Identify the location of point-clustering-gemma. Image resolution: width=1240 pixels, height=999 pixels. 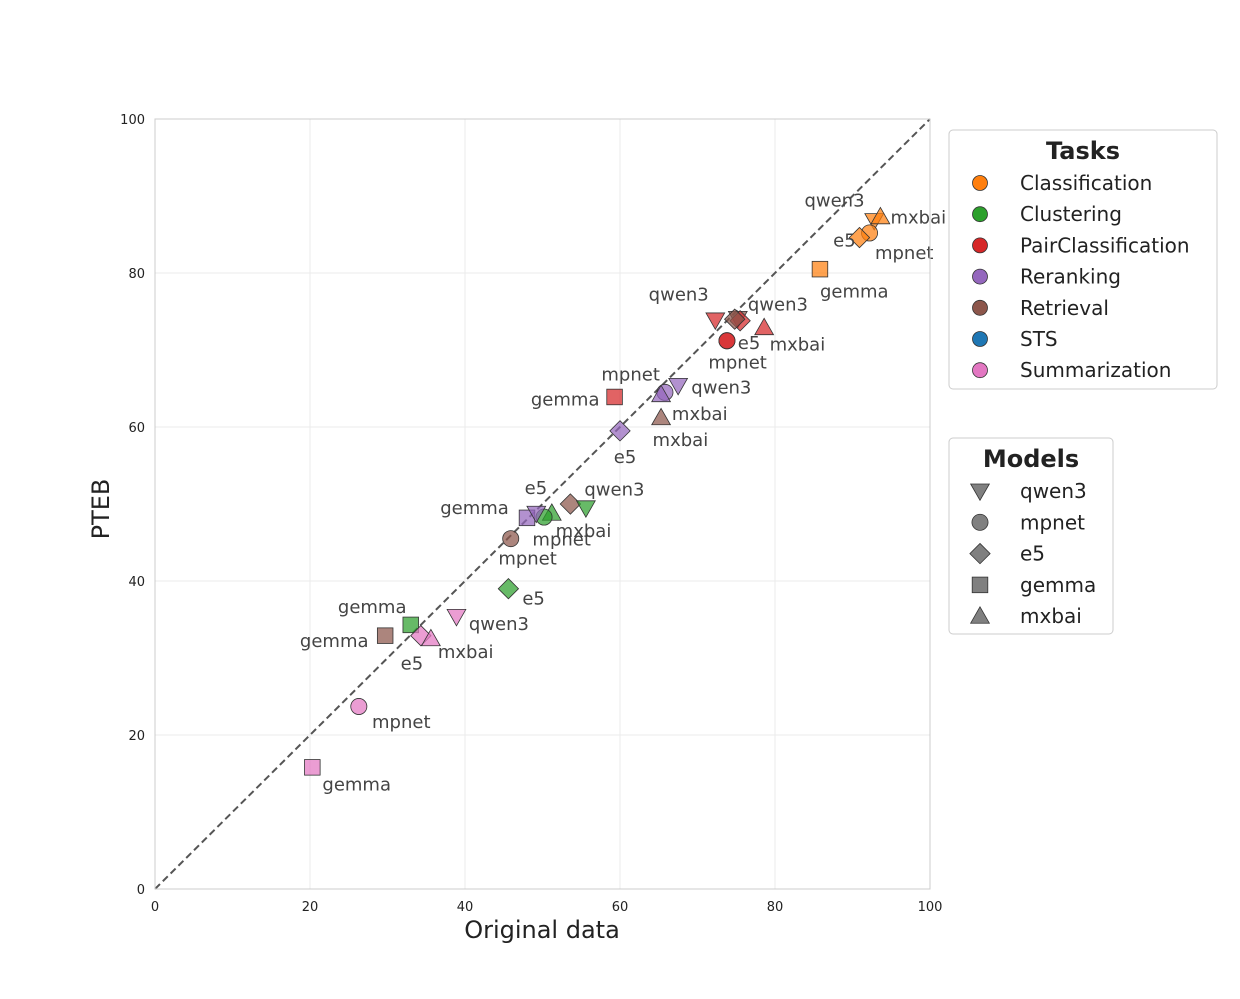
(410, 625).